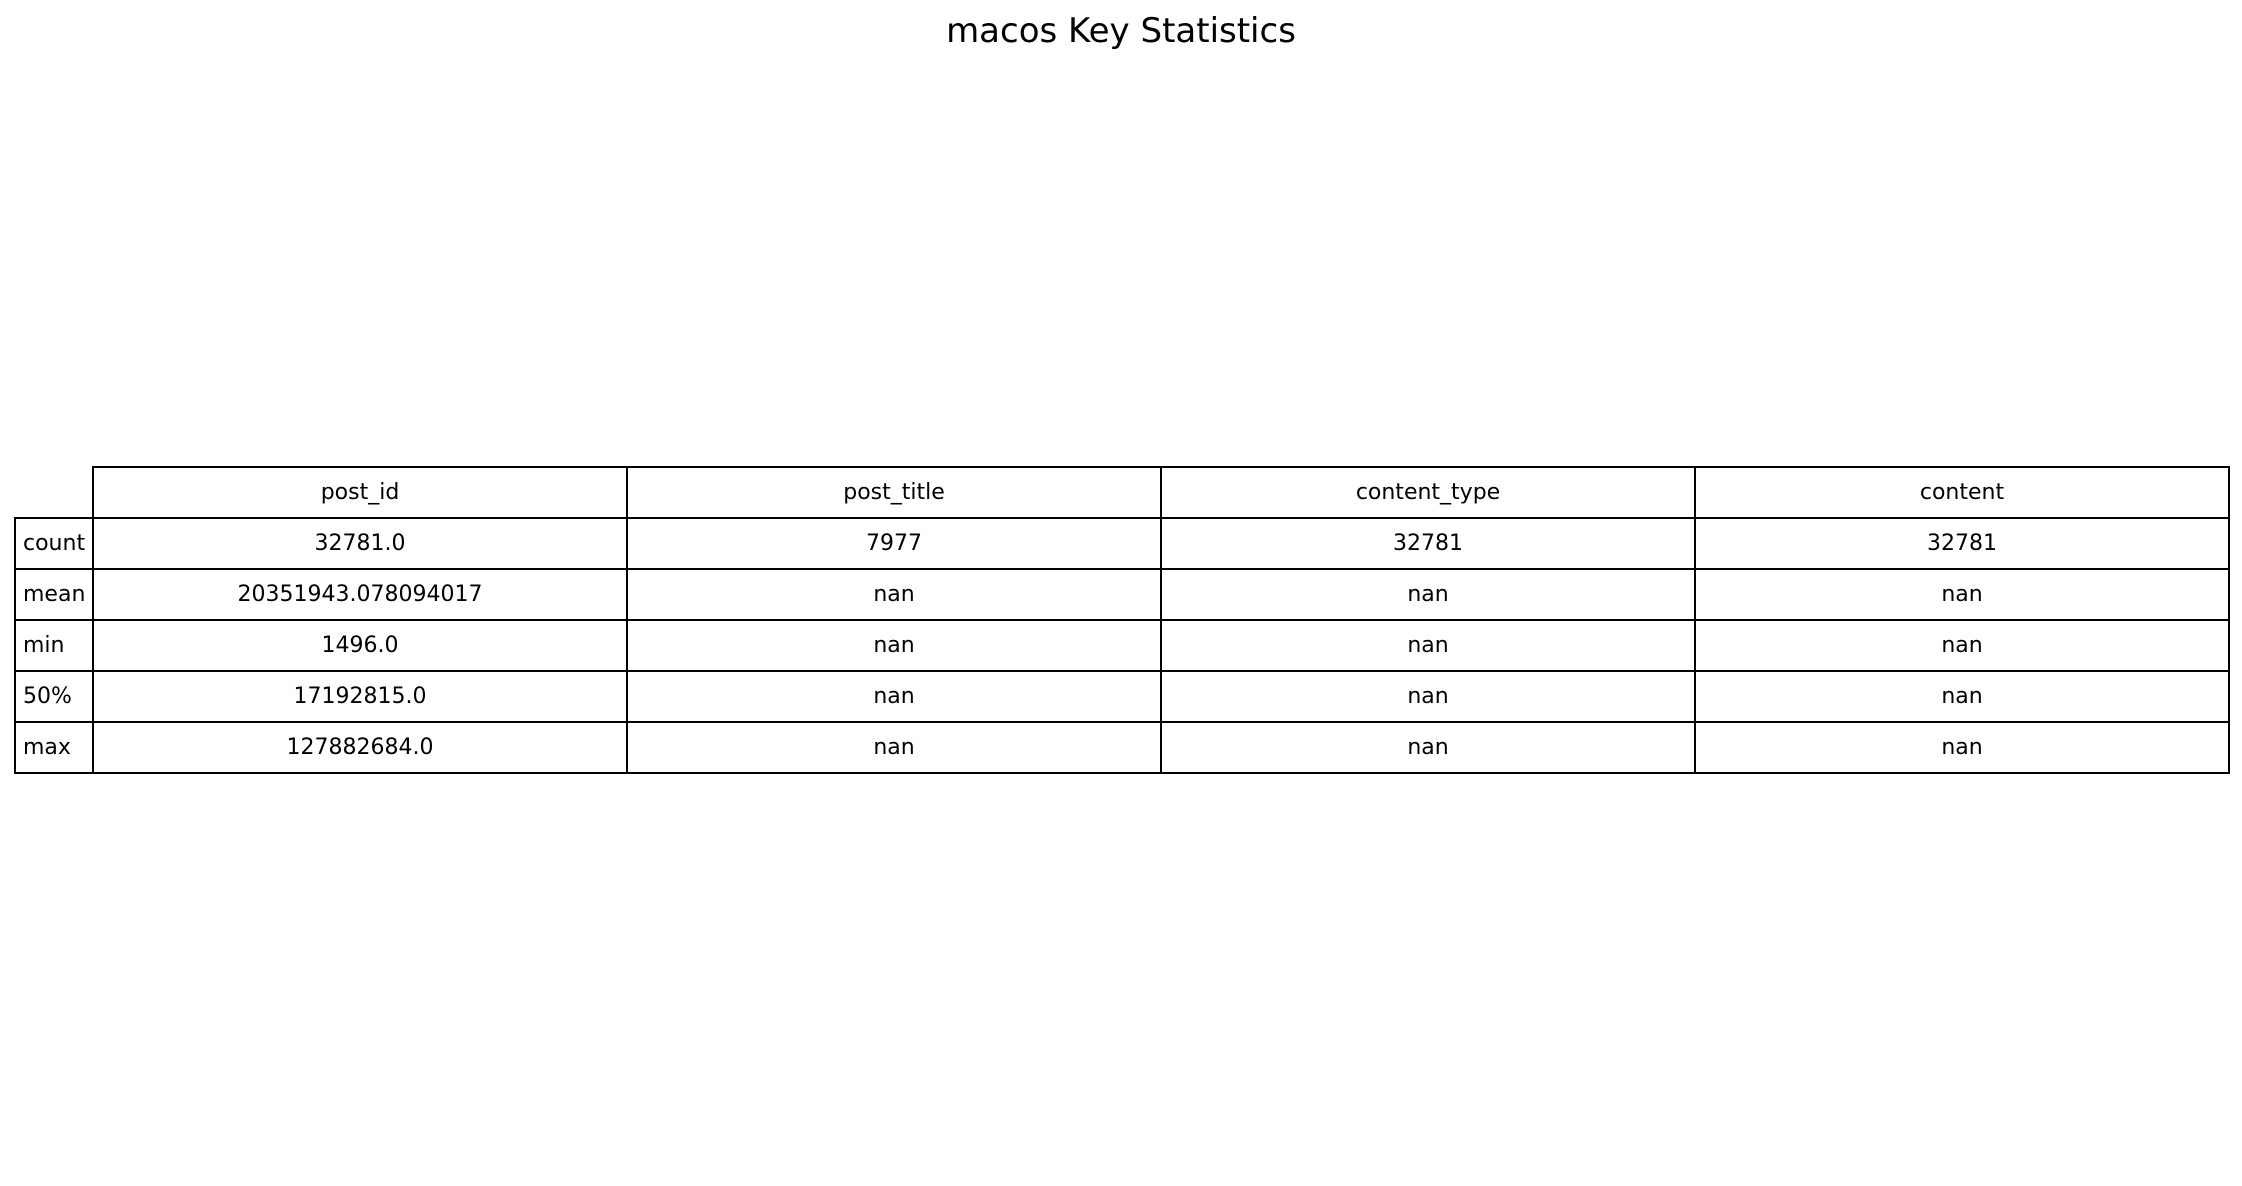 The height and width of the screenshot is (1186, 2242). I want to click on table-cell: 32781.0, so click(360, 543).